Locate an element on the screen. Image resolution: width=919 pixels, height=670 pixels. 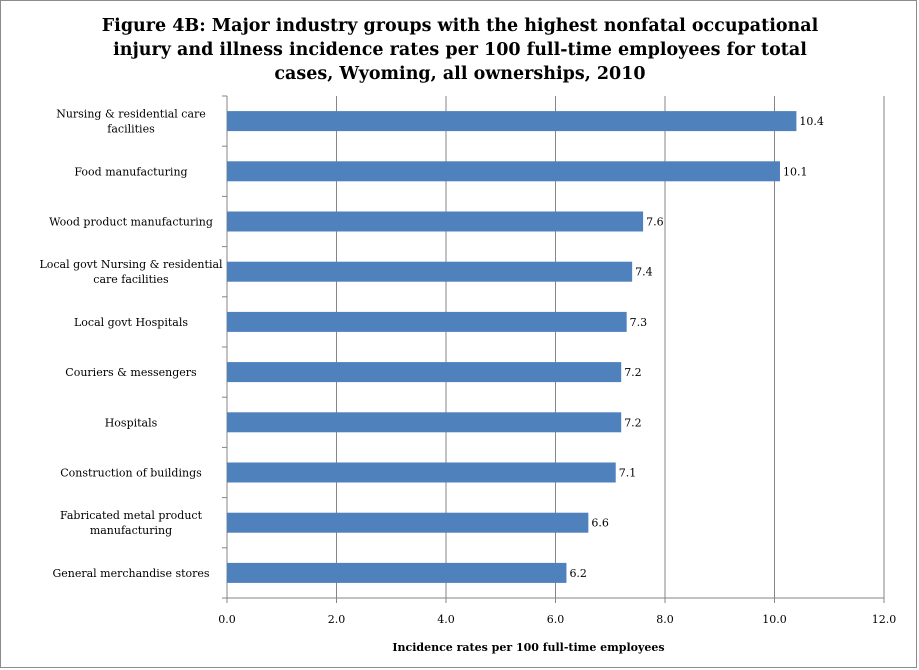
data-label: 7.6 is located at coordinates (655, 222).